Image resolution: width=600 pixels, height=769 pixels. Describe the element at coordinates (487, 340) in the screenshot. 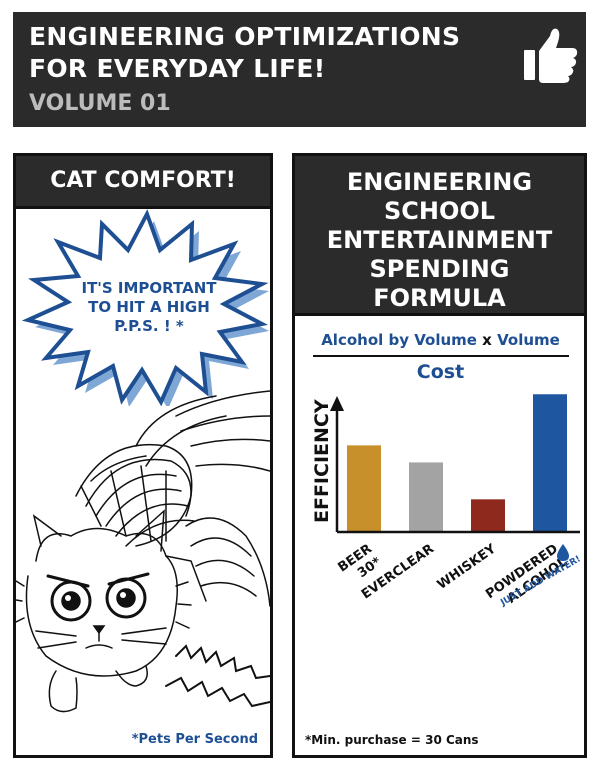

I see `formula-times: x` at that location.